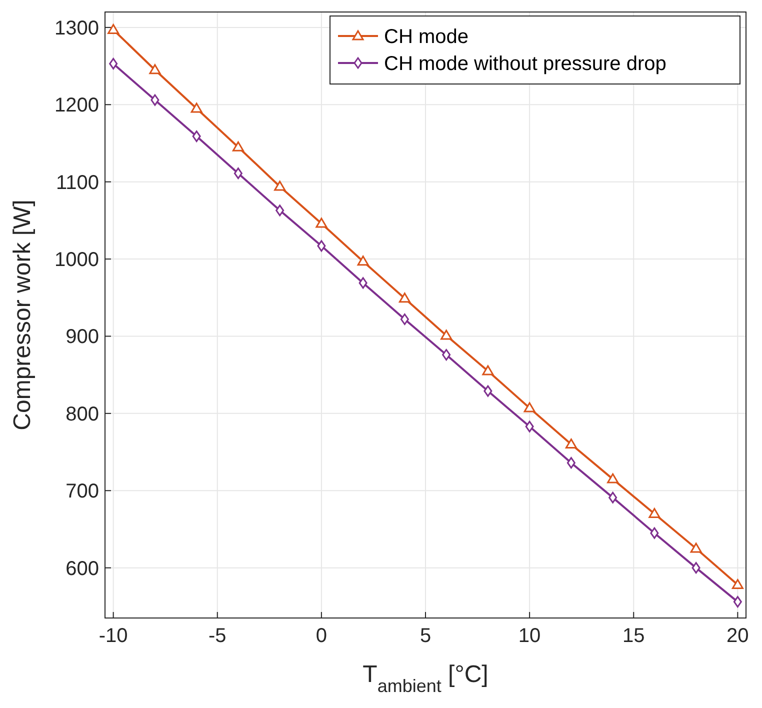  Describe the element at coordinates (82, 337) in the screenshot. I see `y-tick-label: 900` at that location.